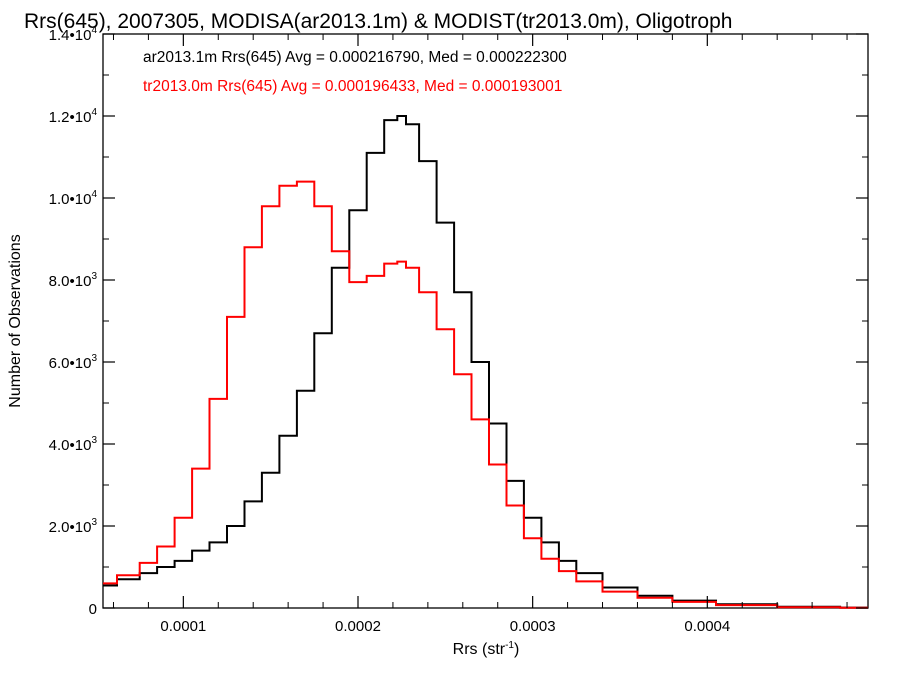  I want to click on y-tick-label: 1.4•104, so click(73, 34).